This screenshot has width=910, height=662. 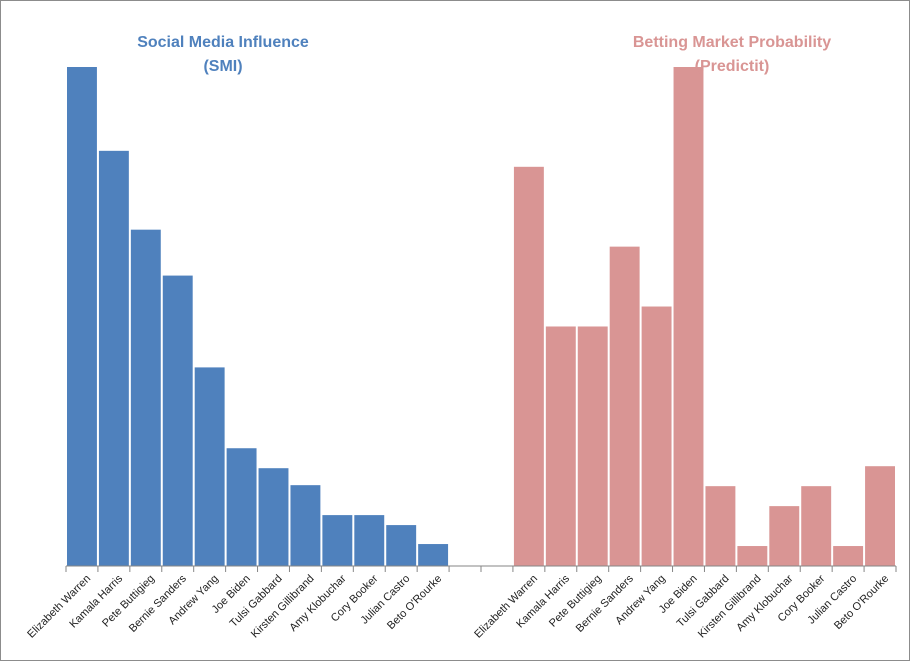 What do you see at coordinates (223, 42) in the screenshot?
I see `chart-title-0-line-0: Social Media Influence` at bounding box center [223, 42].